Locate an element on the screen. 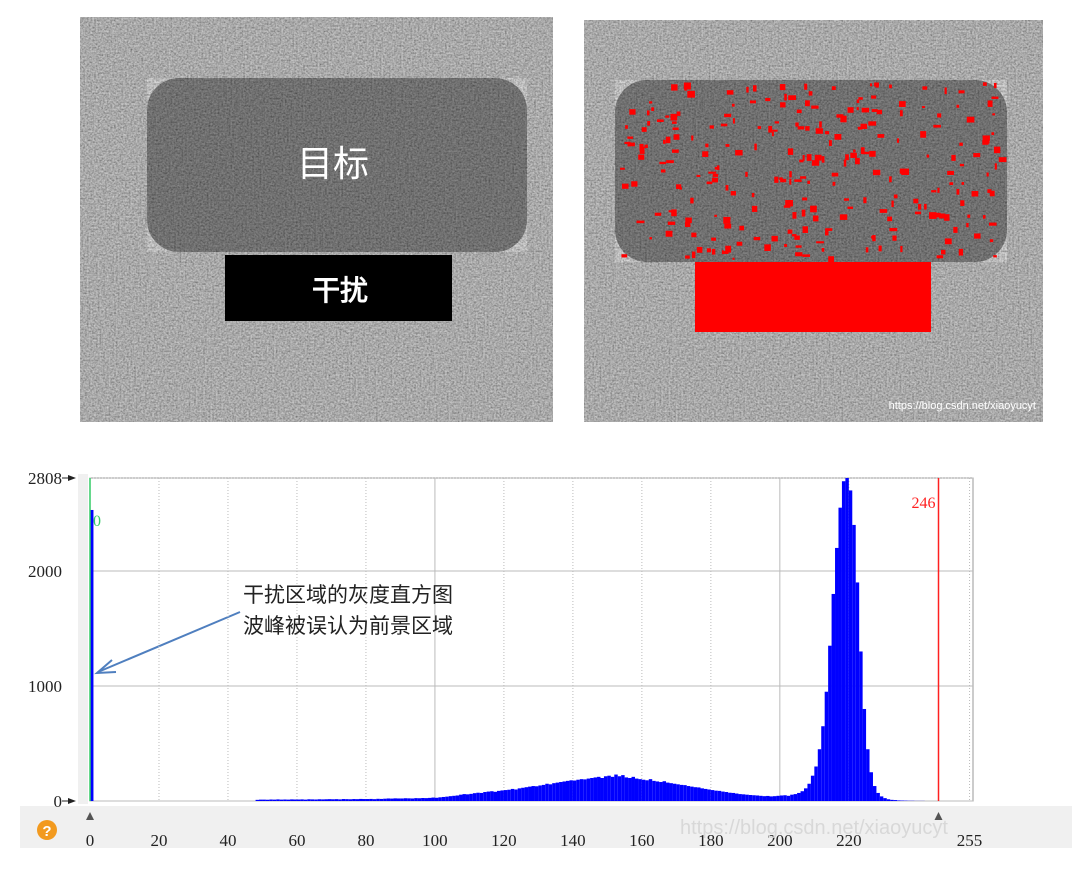  help-glyph: ? is located at coordinates (46, 831).